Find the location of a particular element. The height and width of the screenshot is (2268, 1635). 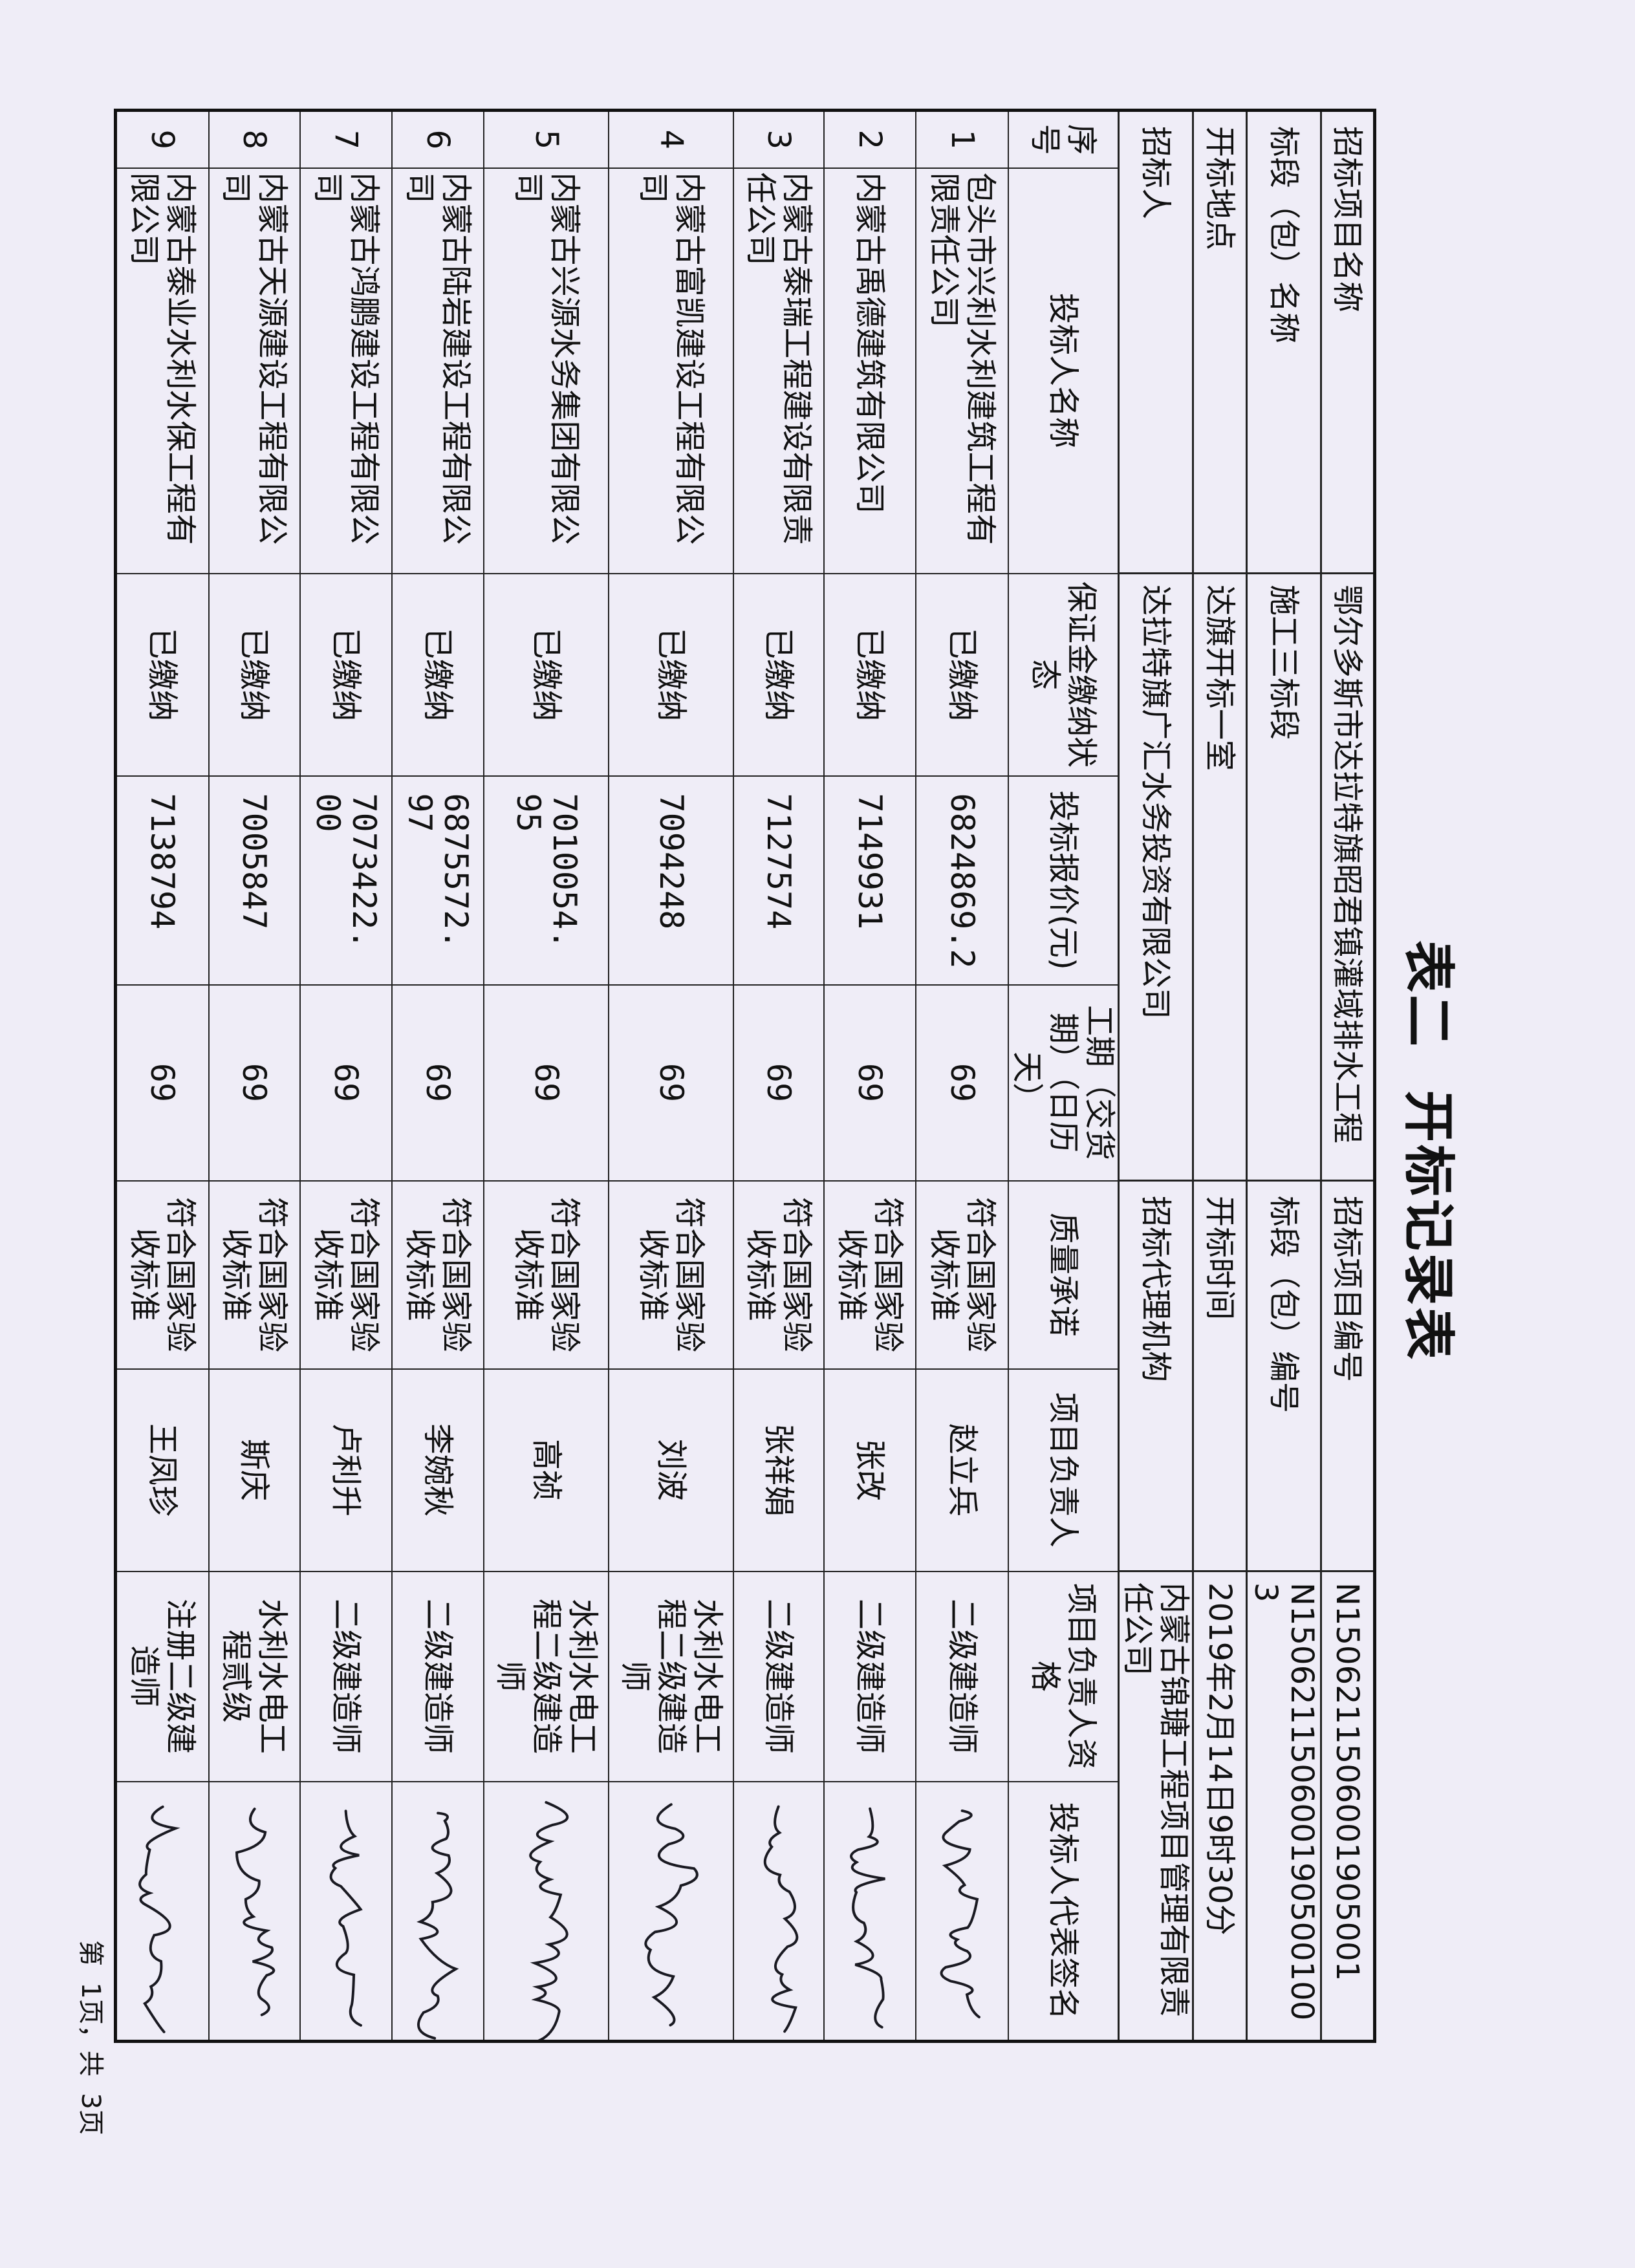

bidder-name: 内蒙古陆岩建设工程有限公司 is located at coordinates (438, 370).